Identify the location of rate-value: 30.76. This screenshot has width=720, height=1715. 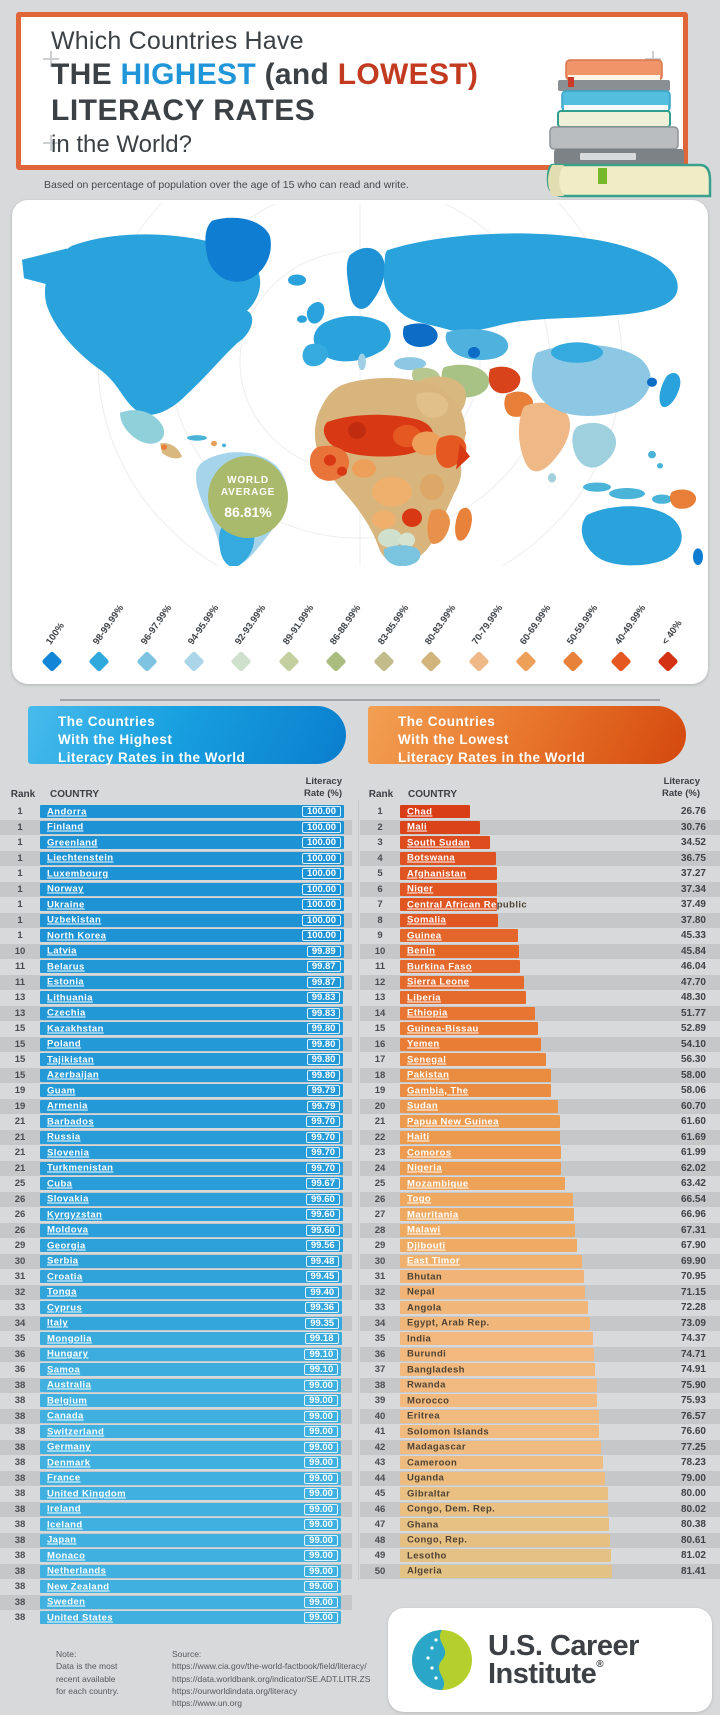
(693, 827).